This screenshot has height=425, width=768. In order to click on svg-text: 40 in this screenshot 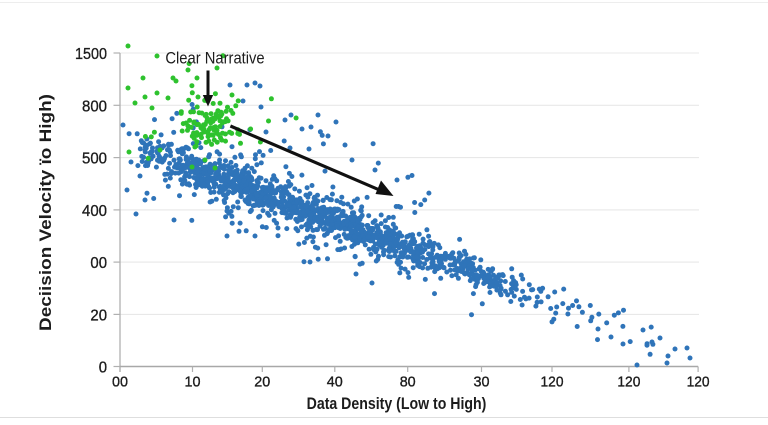, I will do `click(335, 383)`.